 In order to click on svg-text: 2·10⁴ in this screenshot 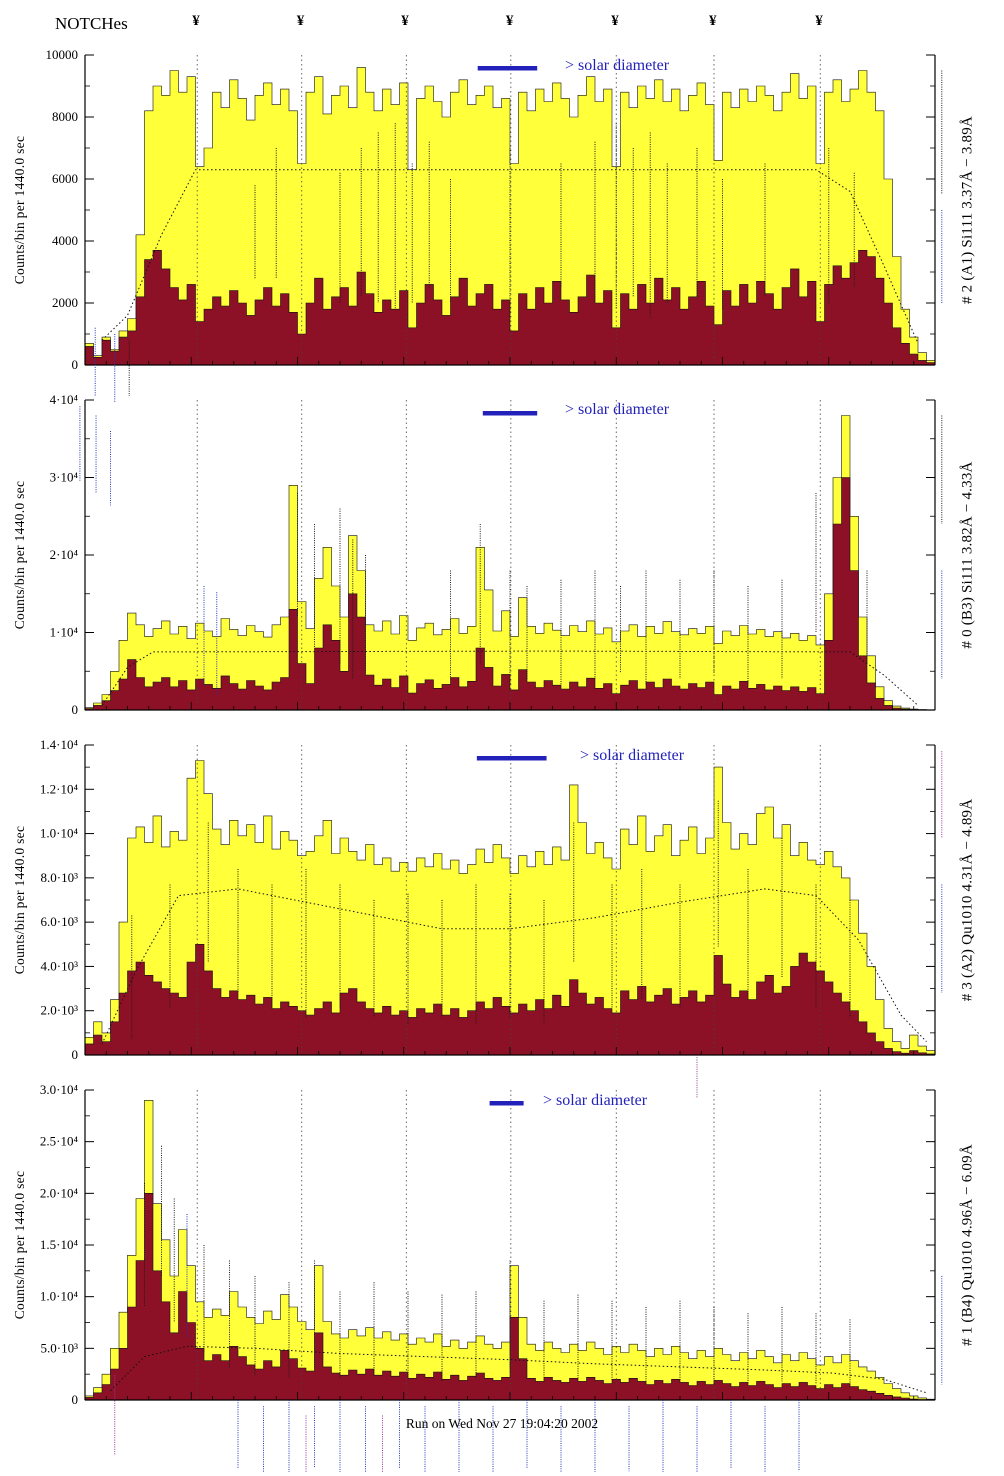, I will do `click(64, 554)`.